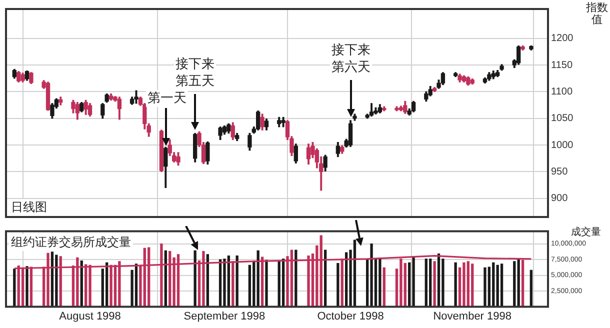 Image resolution: width=610 pixels, height=328 pixels. What do you see at coordinates (29, 207) in the screenshot?
I see `text: 日线图` at bounding box center [29, 207].